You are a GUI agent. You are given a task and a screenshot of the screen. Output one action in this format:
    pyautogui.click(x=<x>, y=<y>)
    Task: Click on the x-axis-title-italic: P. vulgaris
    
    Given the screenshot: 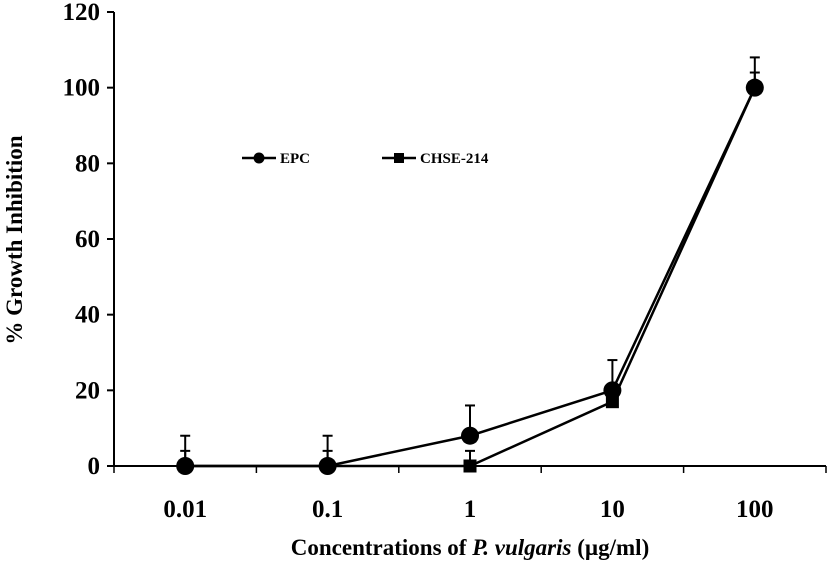 What is the action you would take?
    pyautogui.click(x=521, y=547)
    